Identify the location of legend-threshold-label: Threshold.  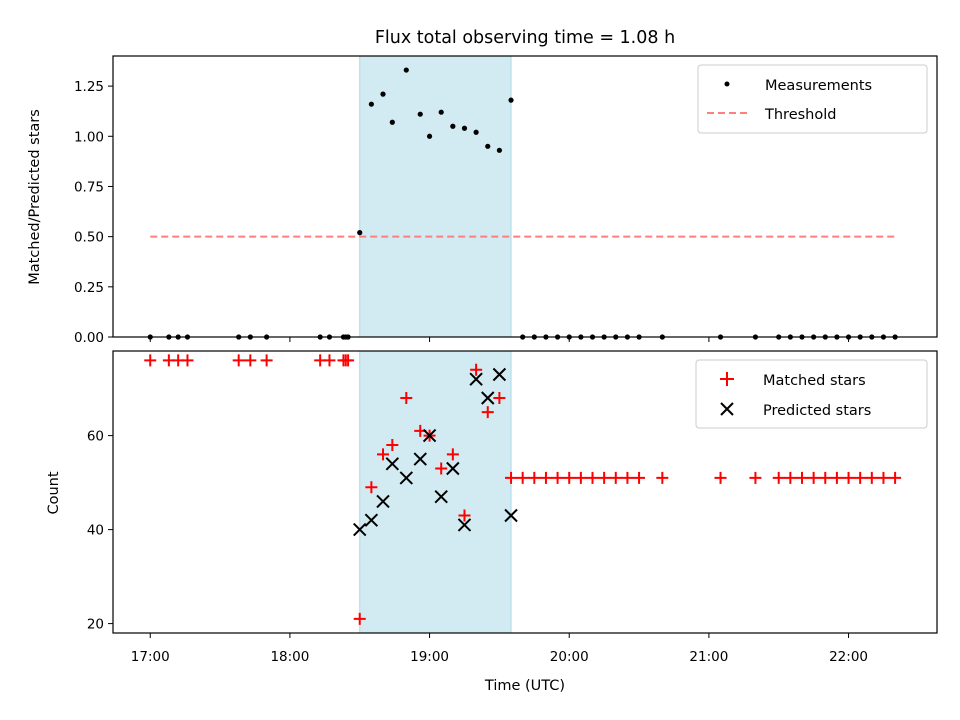
(800, 115).